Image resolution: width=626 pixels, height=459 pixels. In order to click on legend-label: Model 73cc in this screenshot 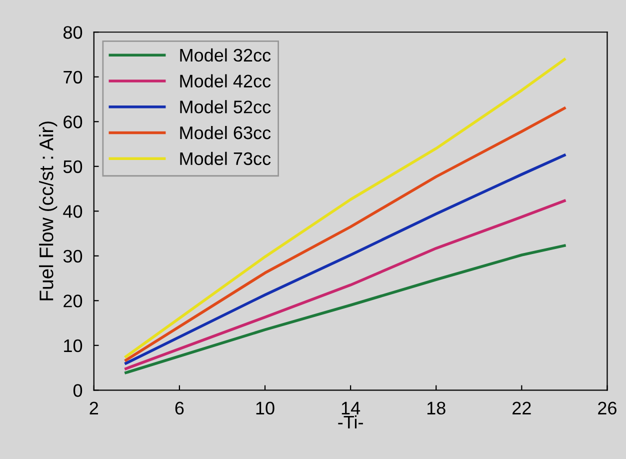, I will do `click(225, 159)`.